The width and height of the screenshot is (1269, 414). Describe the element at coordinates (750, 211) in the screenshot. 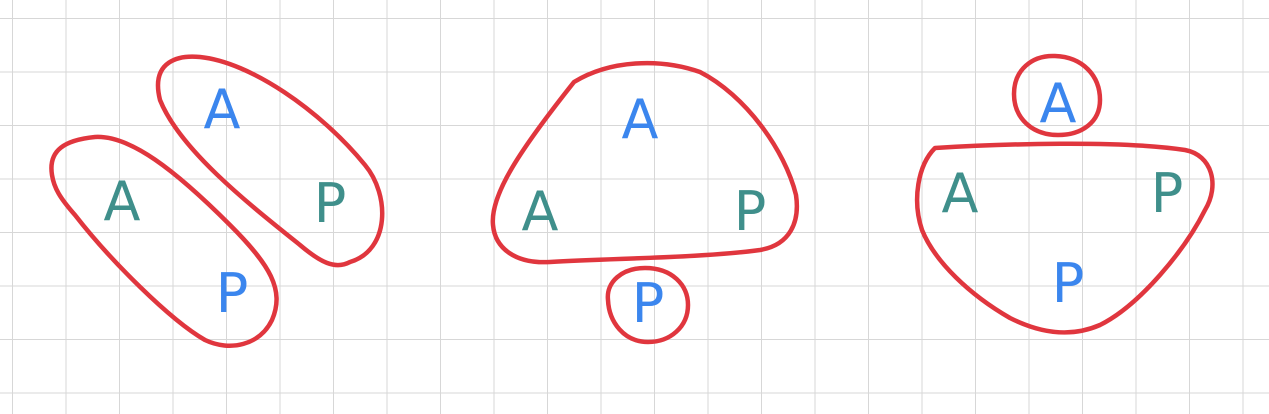

I see `diagram-2-letter-p-right: P` at that location.